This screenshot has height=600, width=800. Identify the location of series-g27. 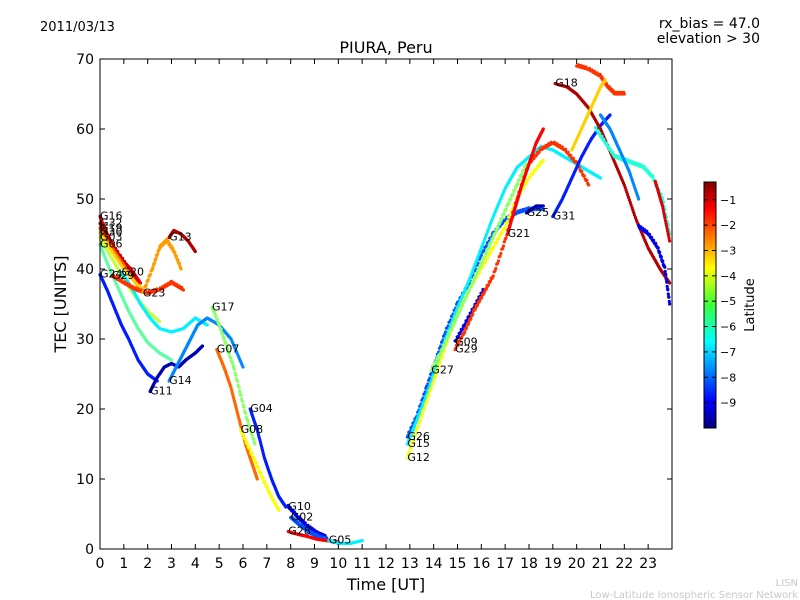
(479, 267).